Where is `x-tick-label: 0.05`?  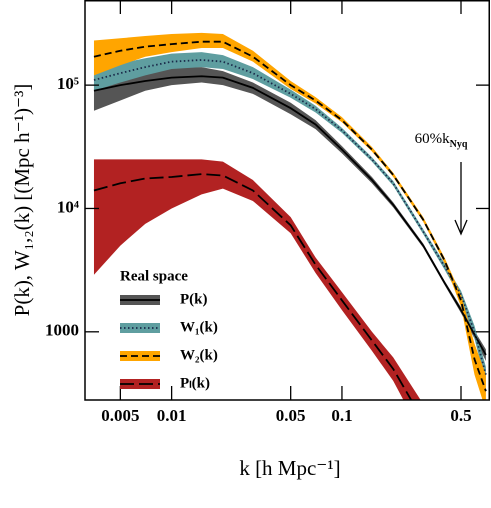 x-tick-label: 0.05 is located at coordinates (291, 415).